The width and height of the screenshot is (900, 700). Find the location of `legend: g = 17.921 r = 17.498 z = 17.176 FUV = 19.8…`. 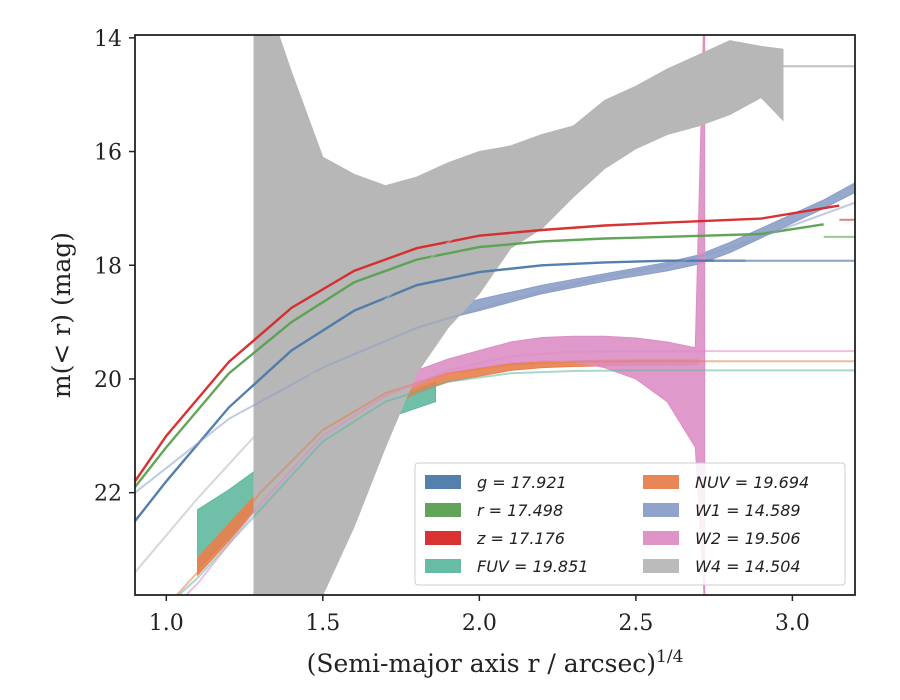

legend: g = 17.921 r = 17.498 z = 17.176 FUV = 19.8… is located at coordinates (630, 524).